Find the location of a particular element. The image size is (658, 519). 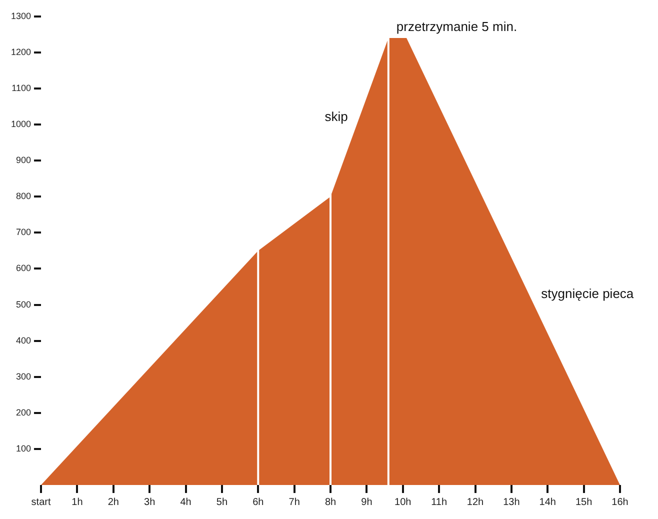

x-tick-label: 10h is located at coordinates (403, 502).